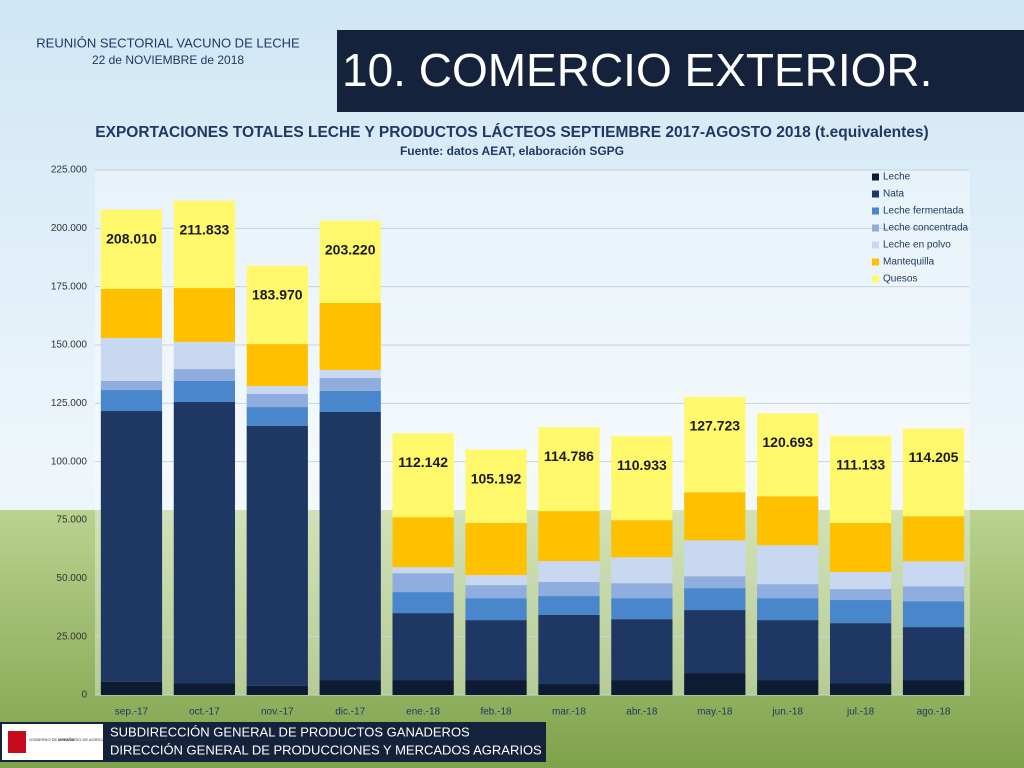 The height and width of the screenshot is (768, 1024). What do you see at coordinates (69, 228) in the screenshot?
I see `y-tick-label: 200.000` at bounding box center [69, 228].